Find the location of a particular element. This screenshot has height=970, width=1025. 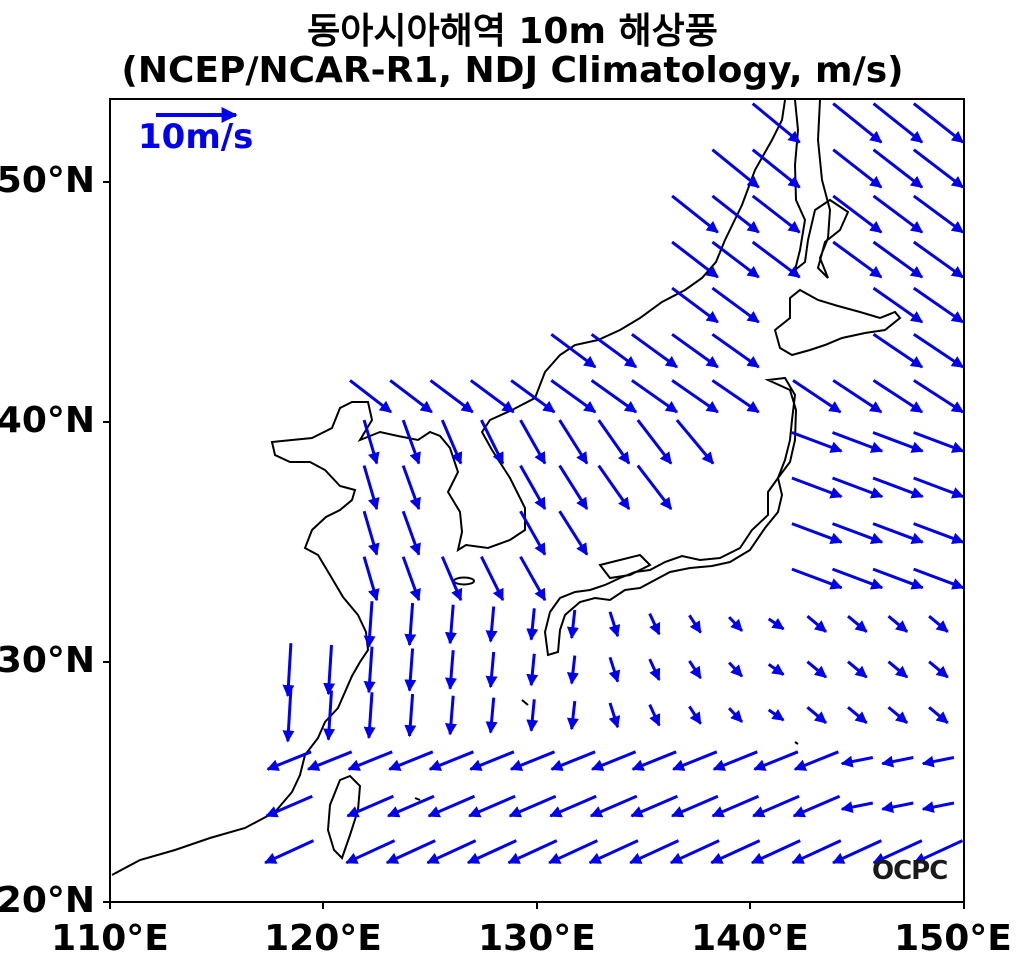

lat-tick-30: 30°N is located at coordinates (47, 660).